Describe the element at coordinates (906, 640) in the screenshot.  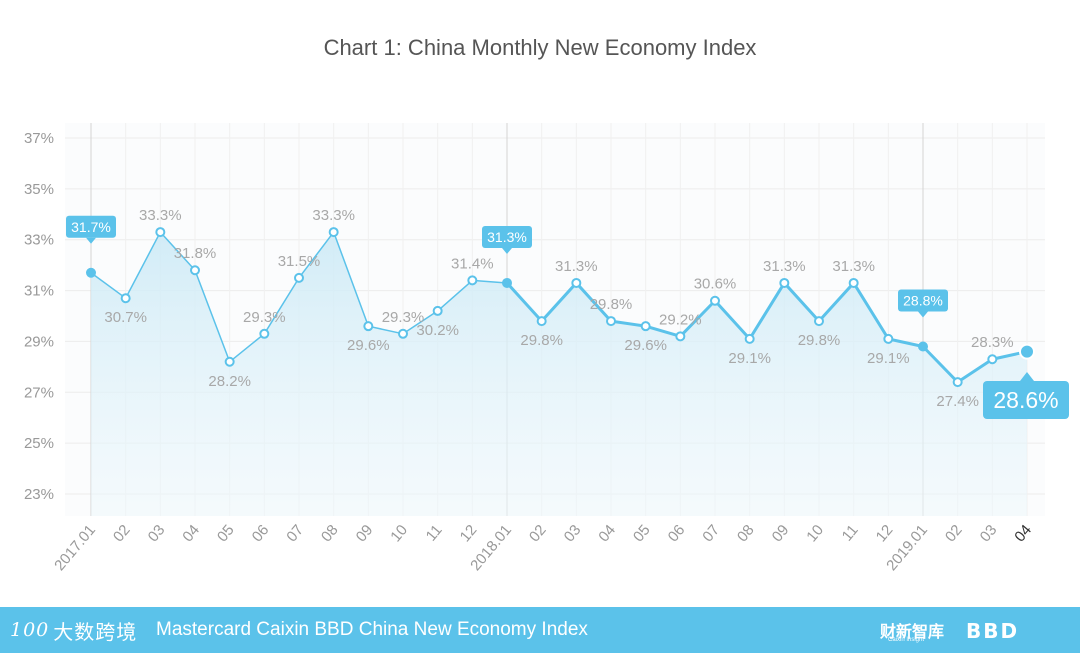
I see `caixin-subtitle: Caixin Insight` at that location.